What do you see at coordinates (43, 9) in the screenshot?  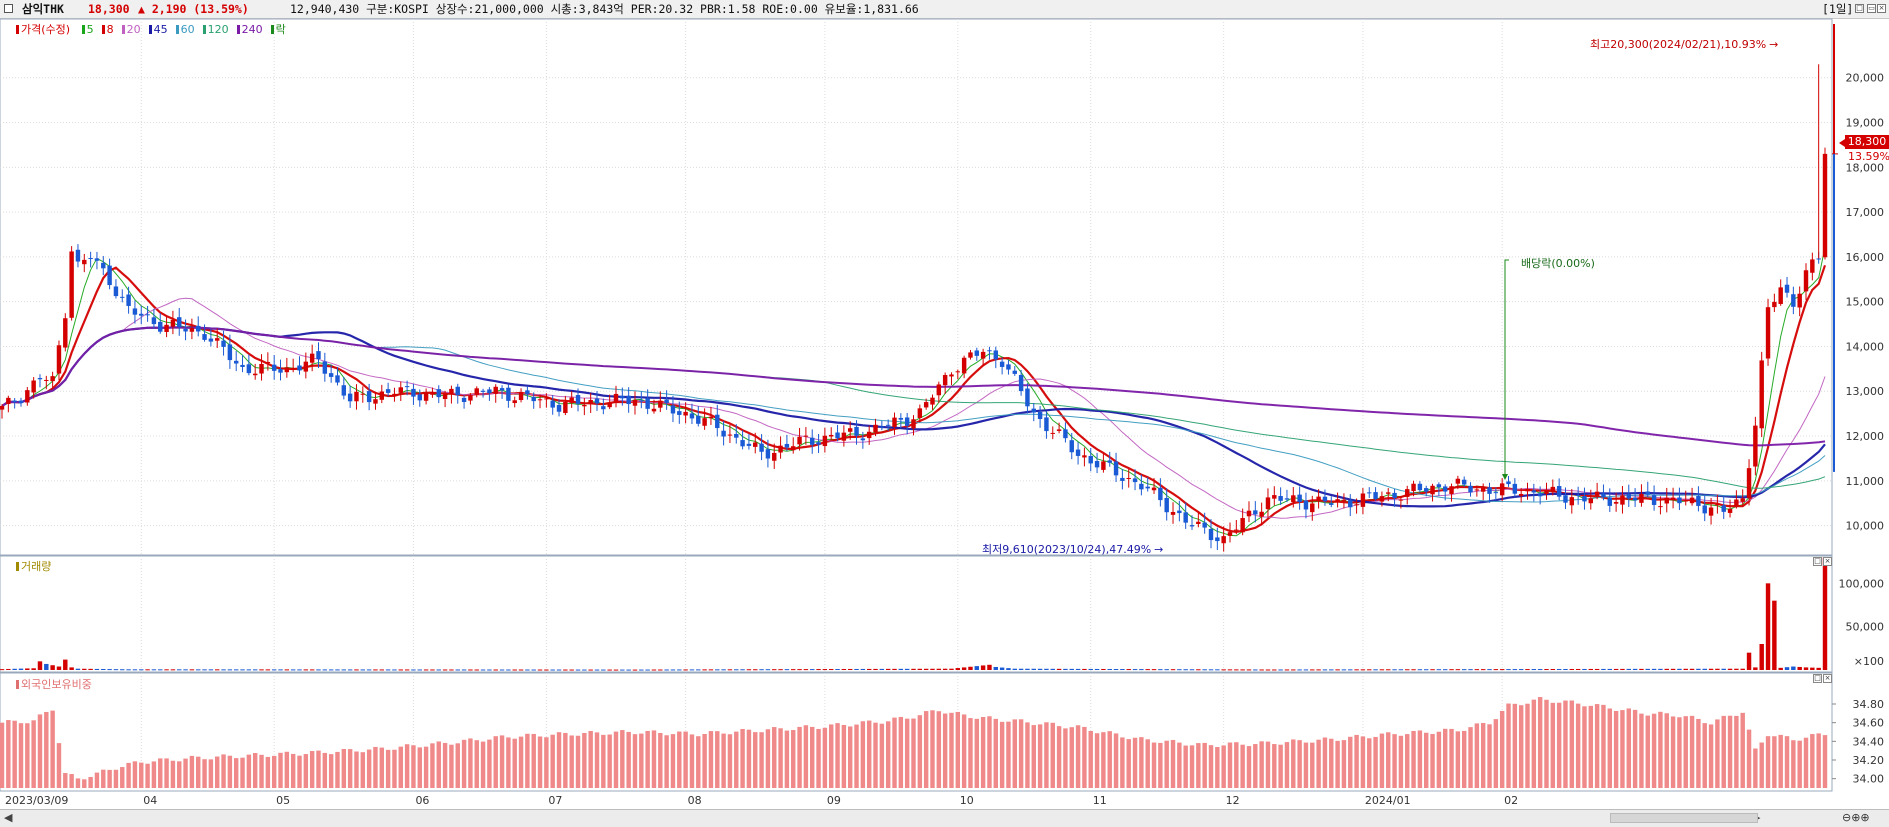 I see `stock-name: 삼익THK` at bounding box center [43, 9].